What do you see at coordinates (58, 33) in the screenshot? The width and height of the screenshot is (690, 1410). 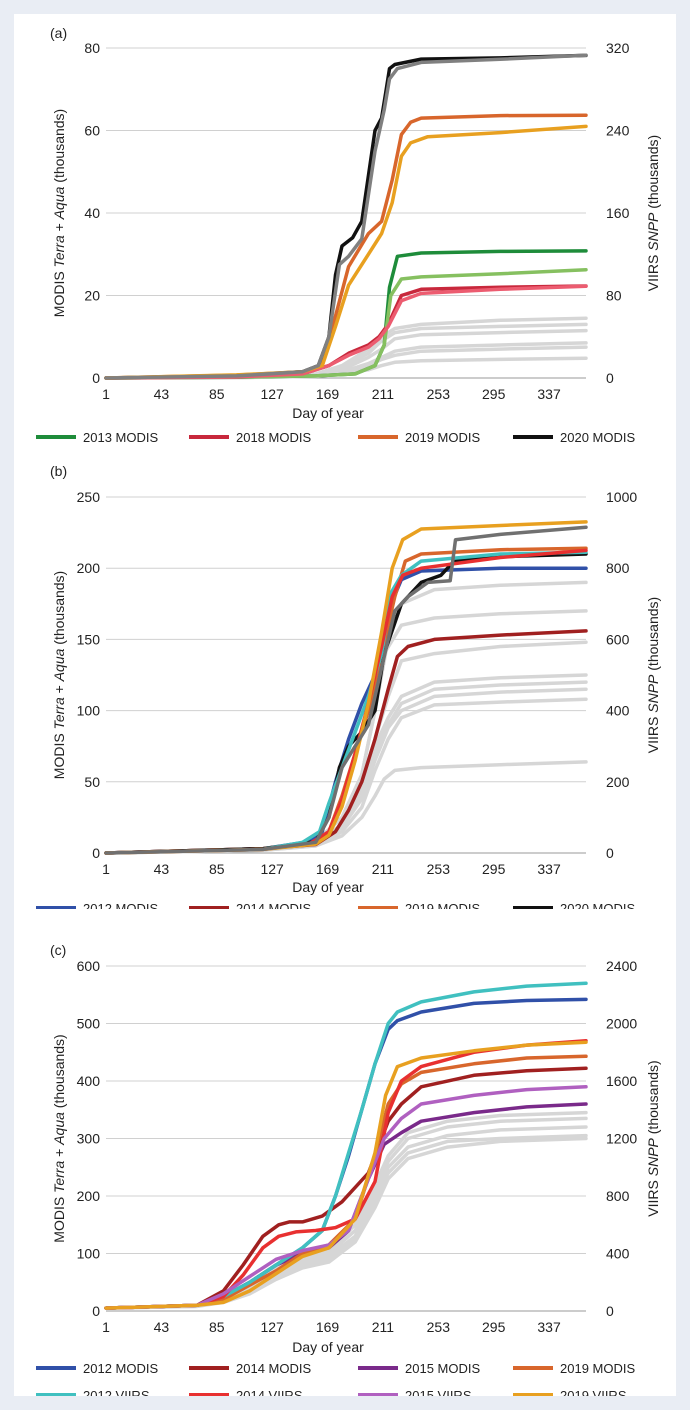 I see `panel-label: (a)` at bounding box center [58, 33].